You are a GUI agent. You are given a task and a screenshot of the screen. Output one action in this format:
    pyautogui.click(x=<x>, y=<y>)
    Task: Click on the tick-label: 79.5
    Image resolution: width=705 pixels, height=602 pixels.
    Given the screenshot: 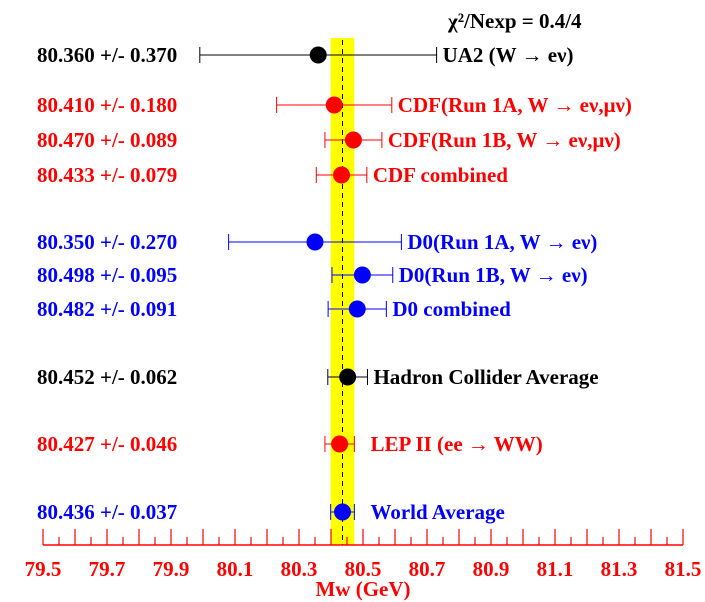 What is the action you would take?
    pyautogui.click(x=43, y=569)
    